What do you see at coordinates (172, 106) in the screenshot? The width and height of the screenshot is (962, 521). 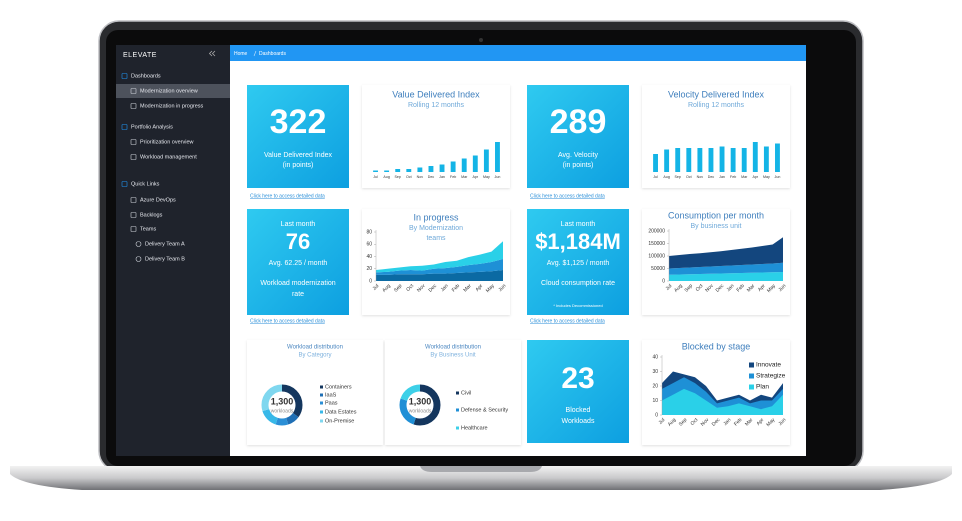 I see `nav-item: Modernization in progress` at bounding box center [172, 106].